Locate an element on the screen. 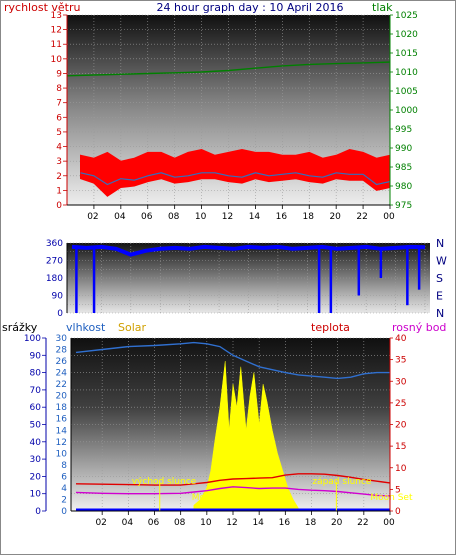 This screenshot has height=555, width=456. dewpoint-line is located at coordinates (233, 491).